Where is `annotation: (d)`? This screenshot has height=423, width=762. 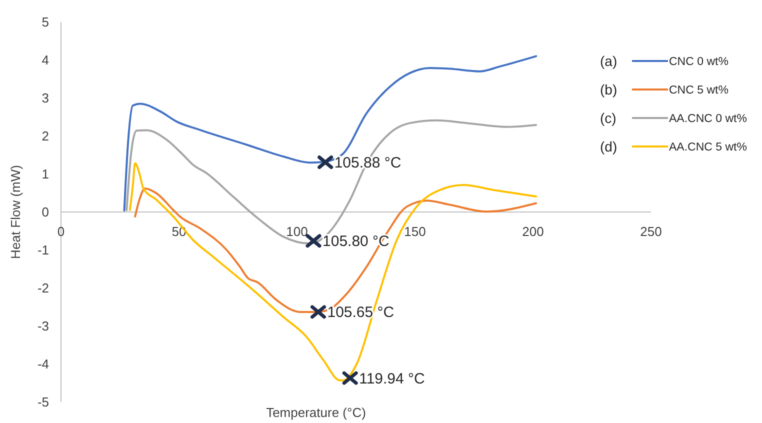 annotation: (d) is located at coordinates (609, 146).